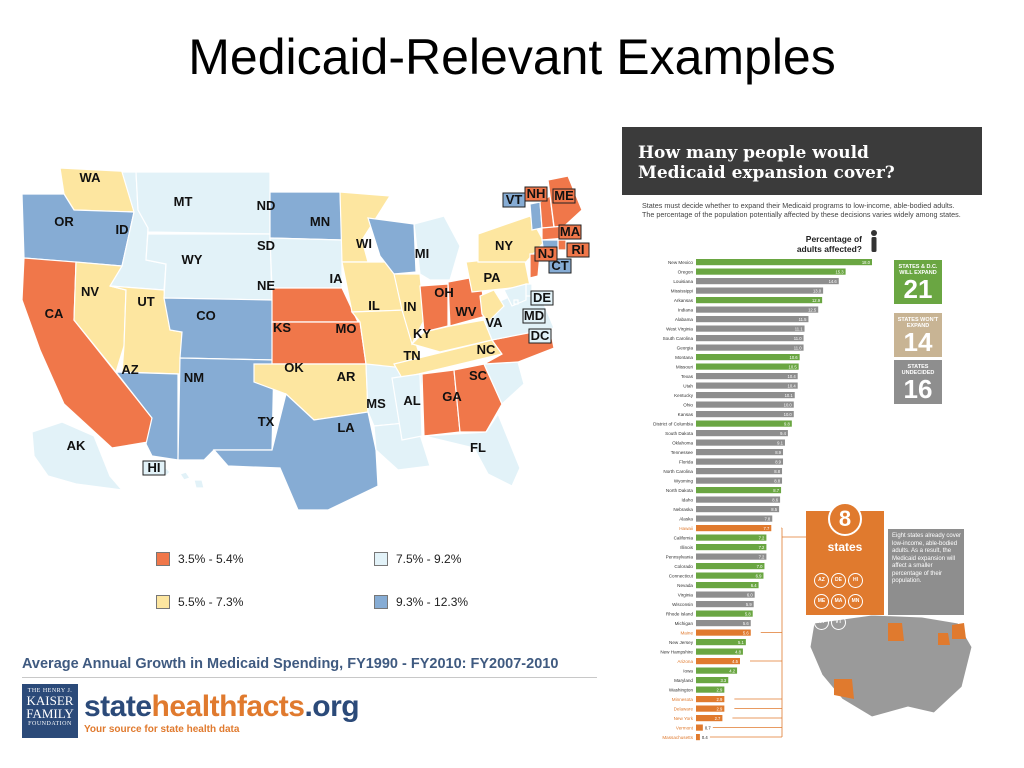 The height and width of the screenshot is (768, 1024). Describe the element at coordinates (315, 305) in the screenshot. I see `state-ne` at that location.